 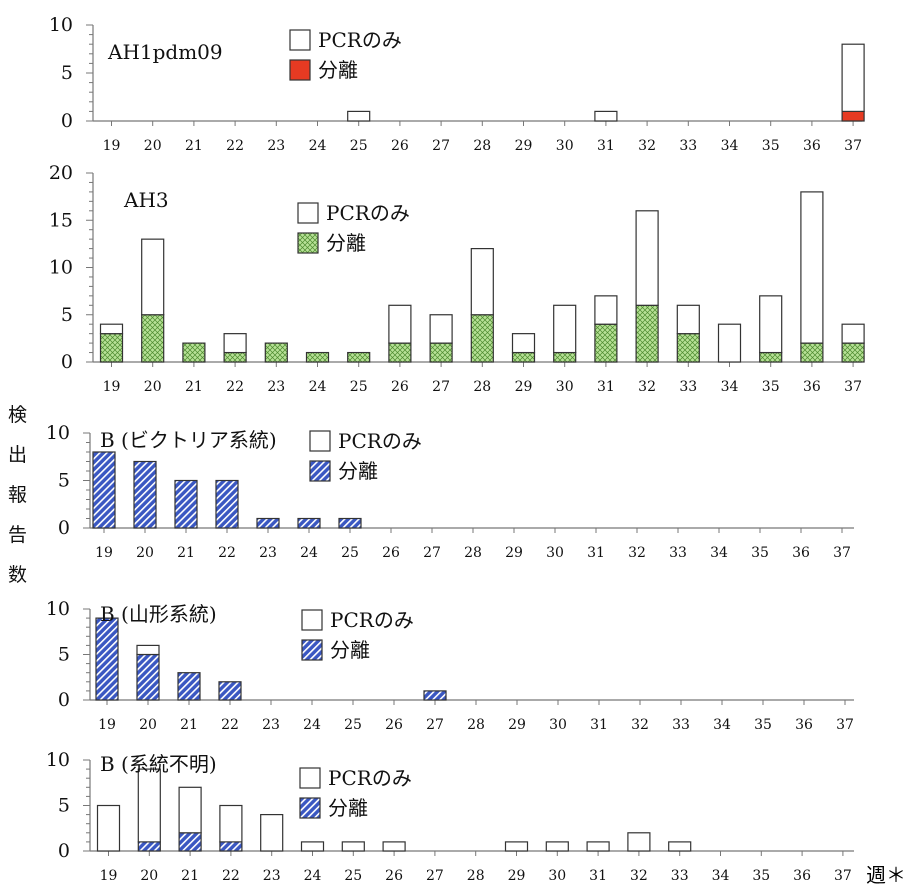 What do you see at coordinates (158, 614) in the screenshot?
I see `chart-title: B (山形系統)` at bounding box center [158, 614].